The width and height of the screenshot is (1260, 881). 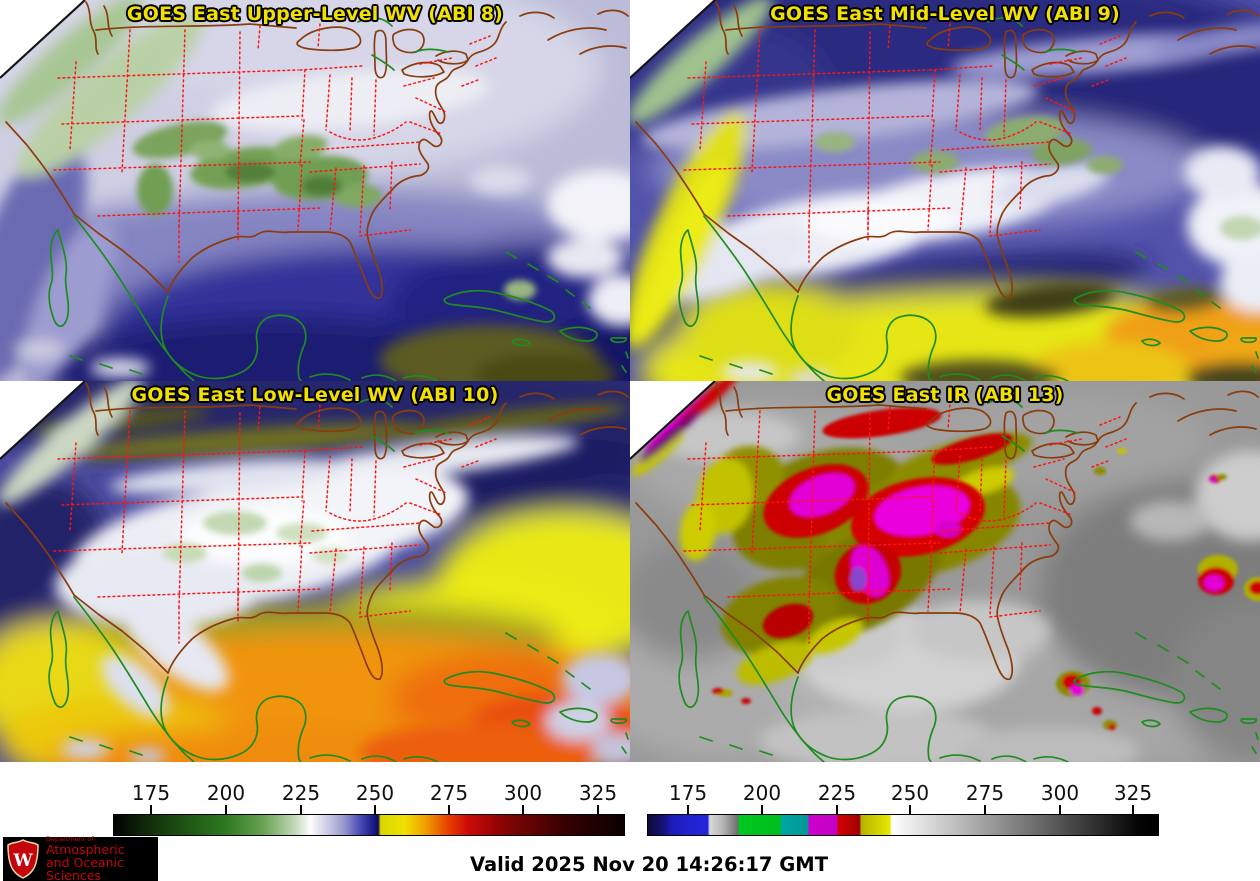 I want to click on panel-title: GOES East Low-Level WV (ABI 10), so click(x=315, y=395).